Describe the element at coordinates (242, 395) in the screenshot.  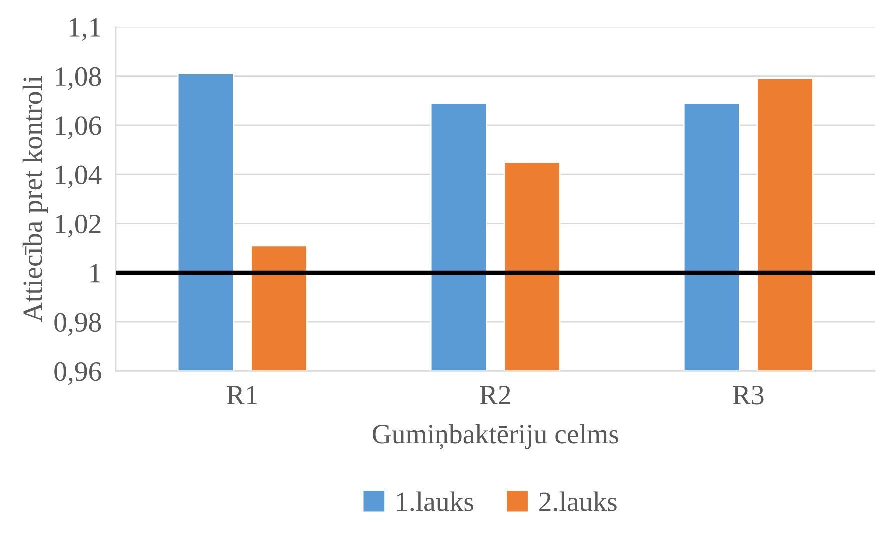
I see `x-tick-label: R1` at that location.